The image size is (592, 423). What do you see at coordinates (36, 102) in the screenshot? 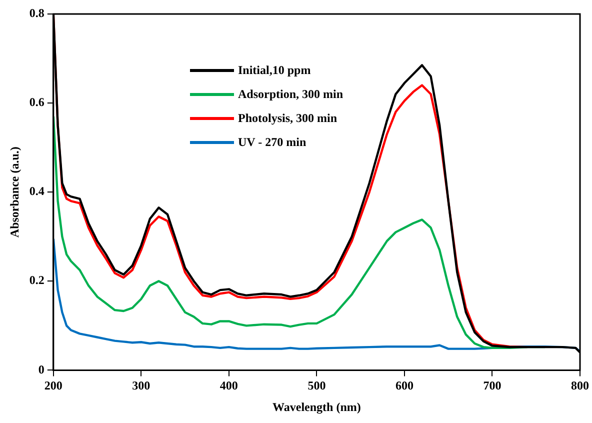
I see `y-tick-label: 0.6` at bounding box center [36, 102].